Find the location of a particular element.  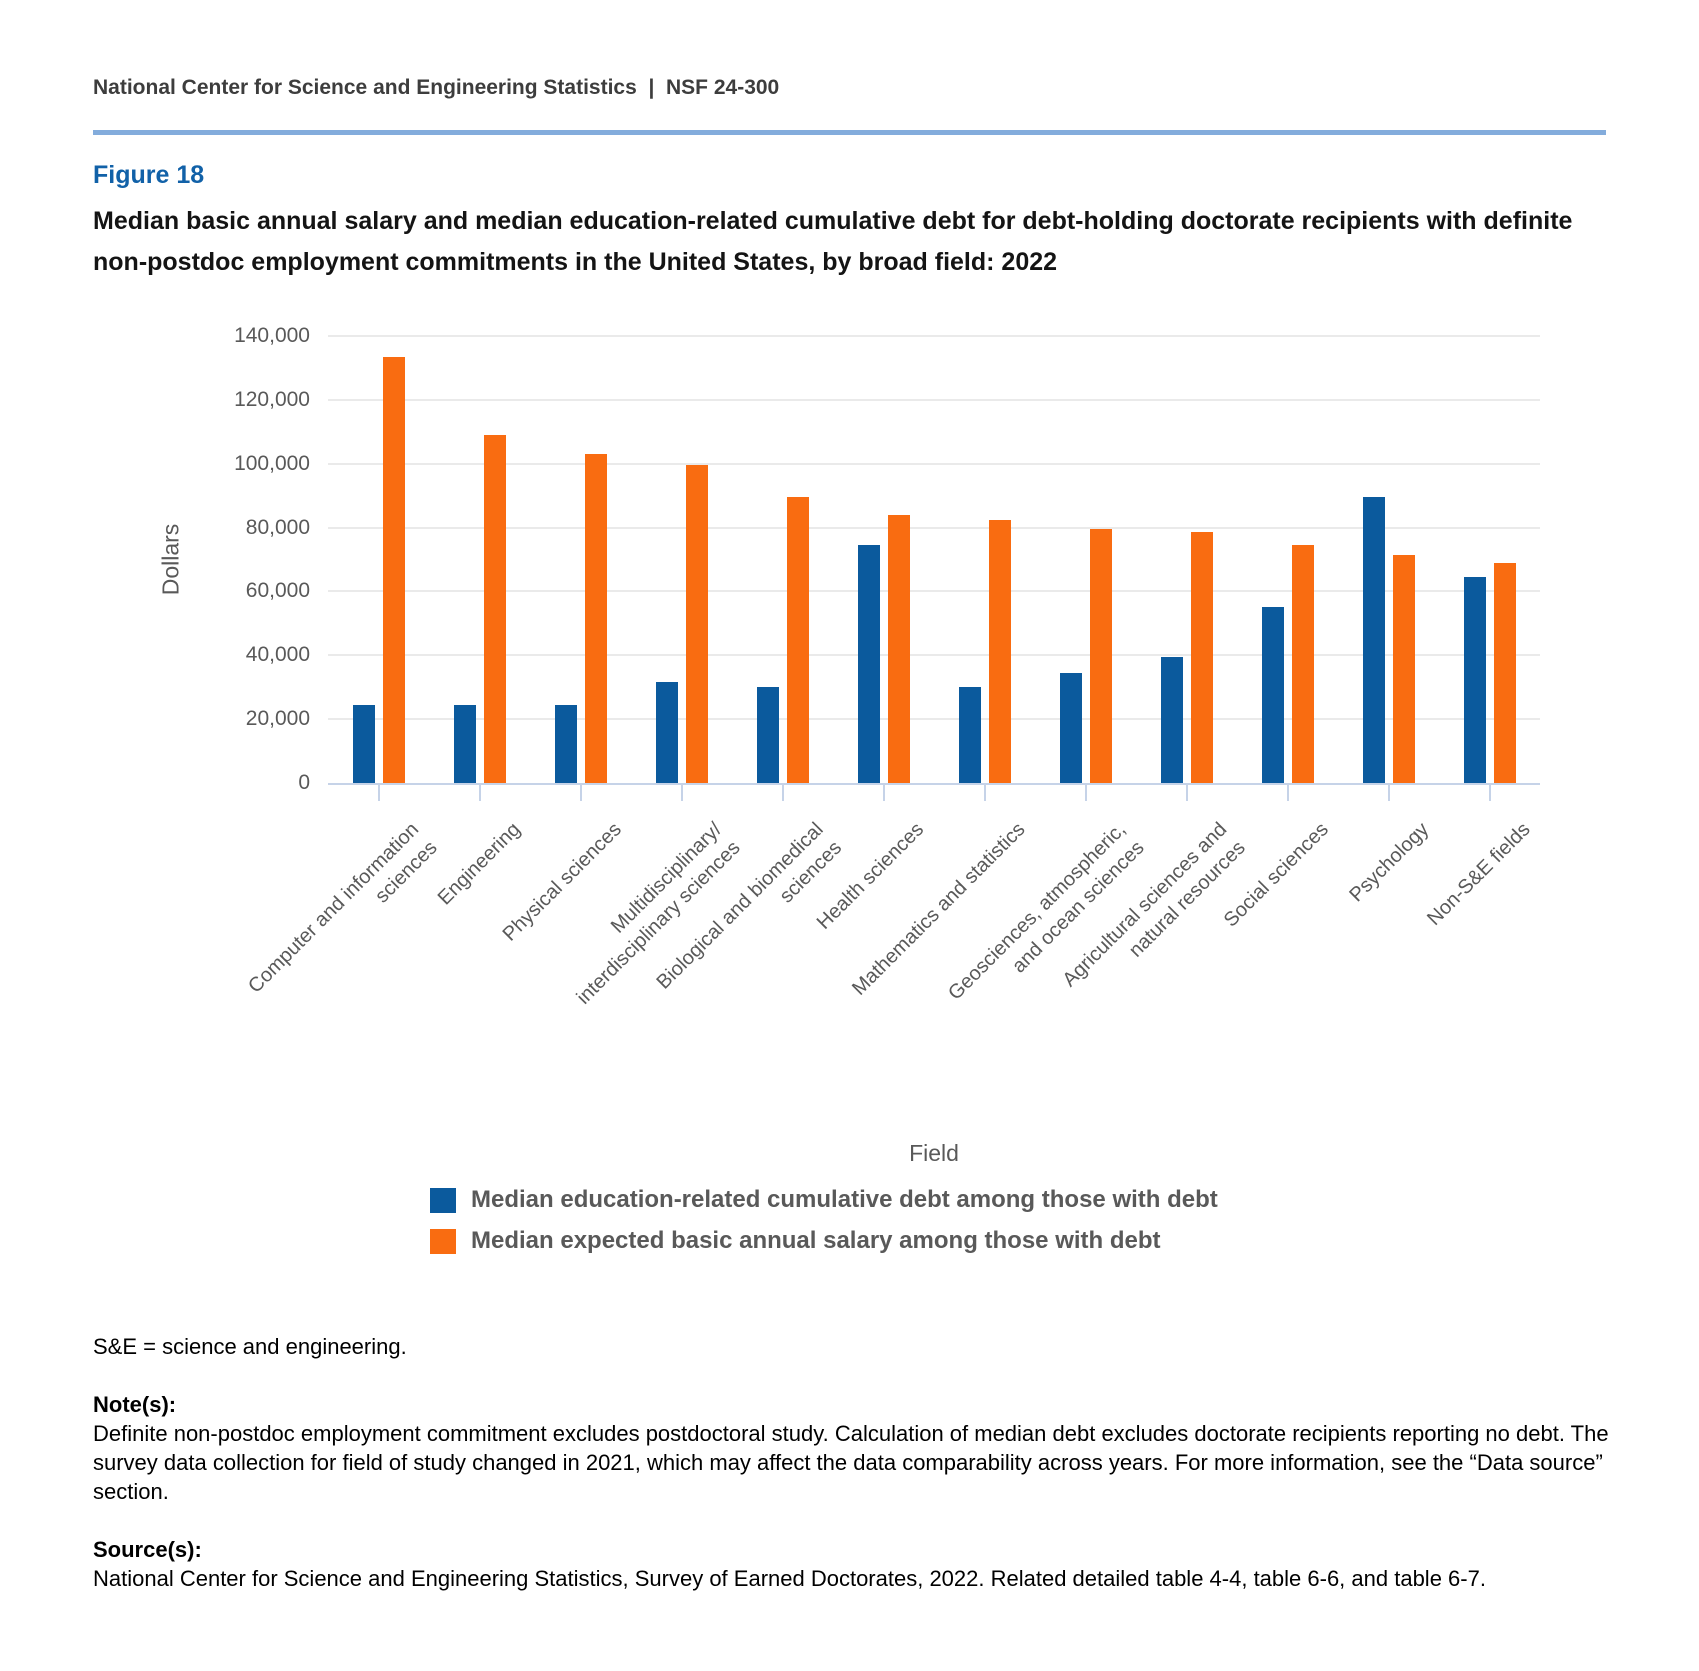

x-category-label-text: Computer and information sciences is located at coordinates (343, 908).